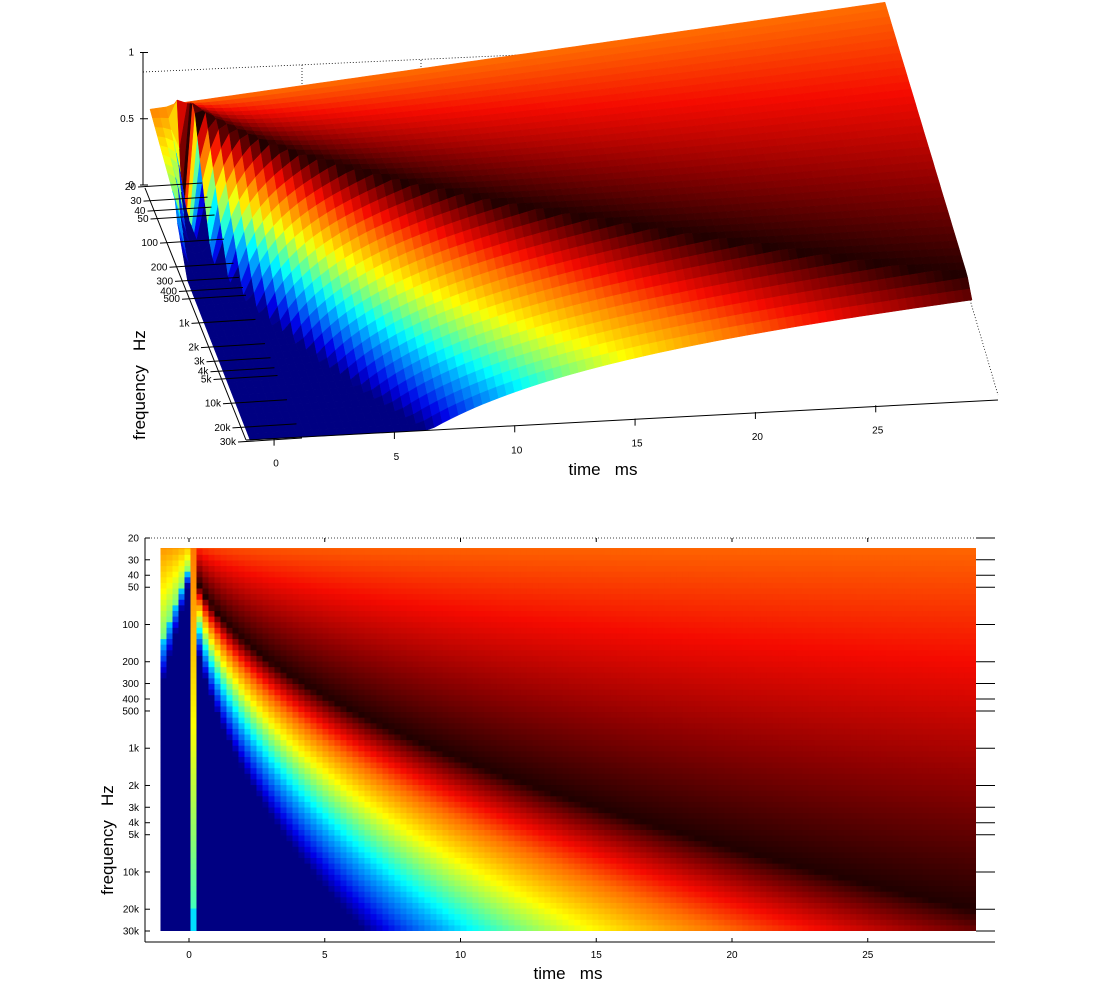  What do you see at coordinates (878, 430) in the screenshot?
I see `surface-x-tick-label: 25` at bounding box center [878, 430].